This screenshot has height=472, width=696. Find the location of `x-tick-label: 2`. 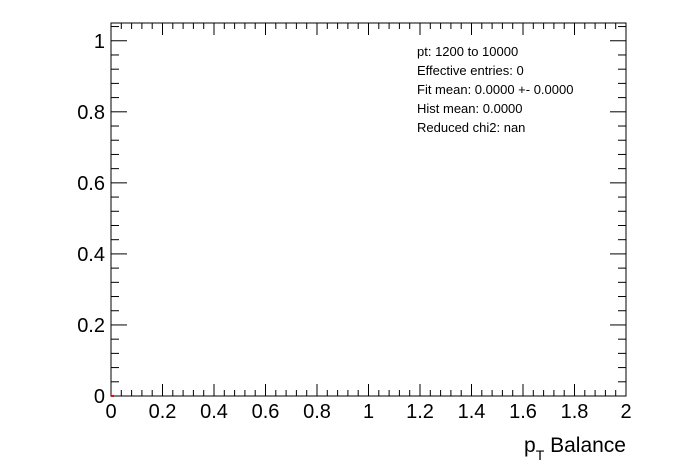

x-tick-label: 2 is located at coordinates (625, 412).